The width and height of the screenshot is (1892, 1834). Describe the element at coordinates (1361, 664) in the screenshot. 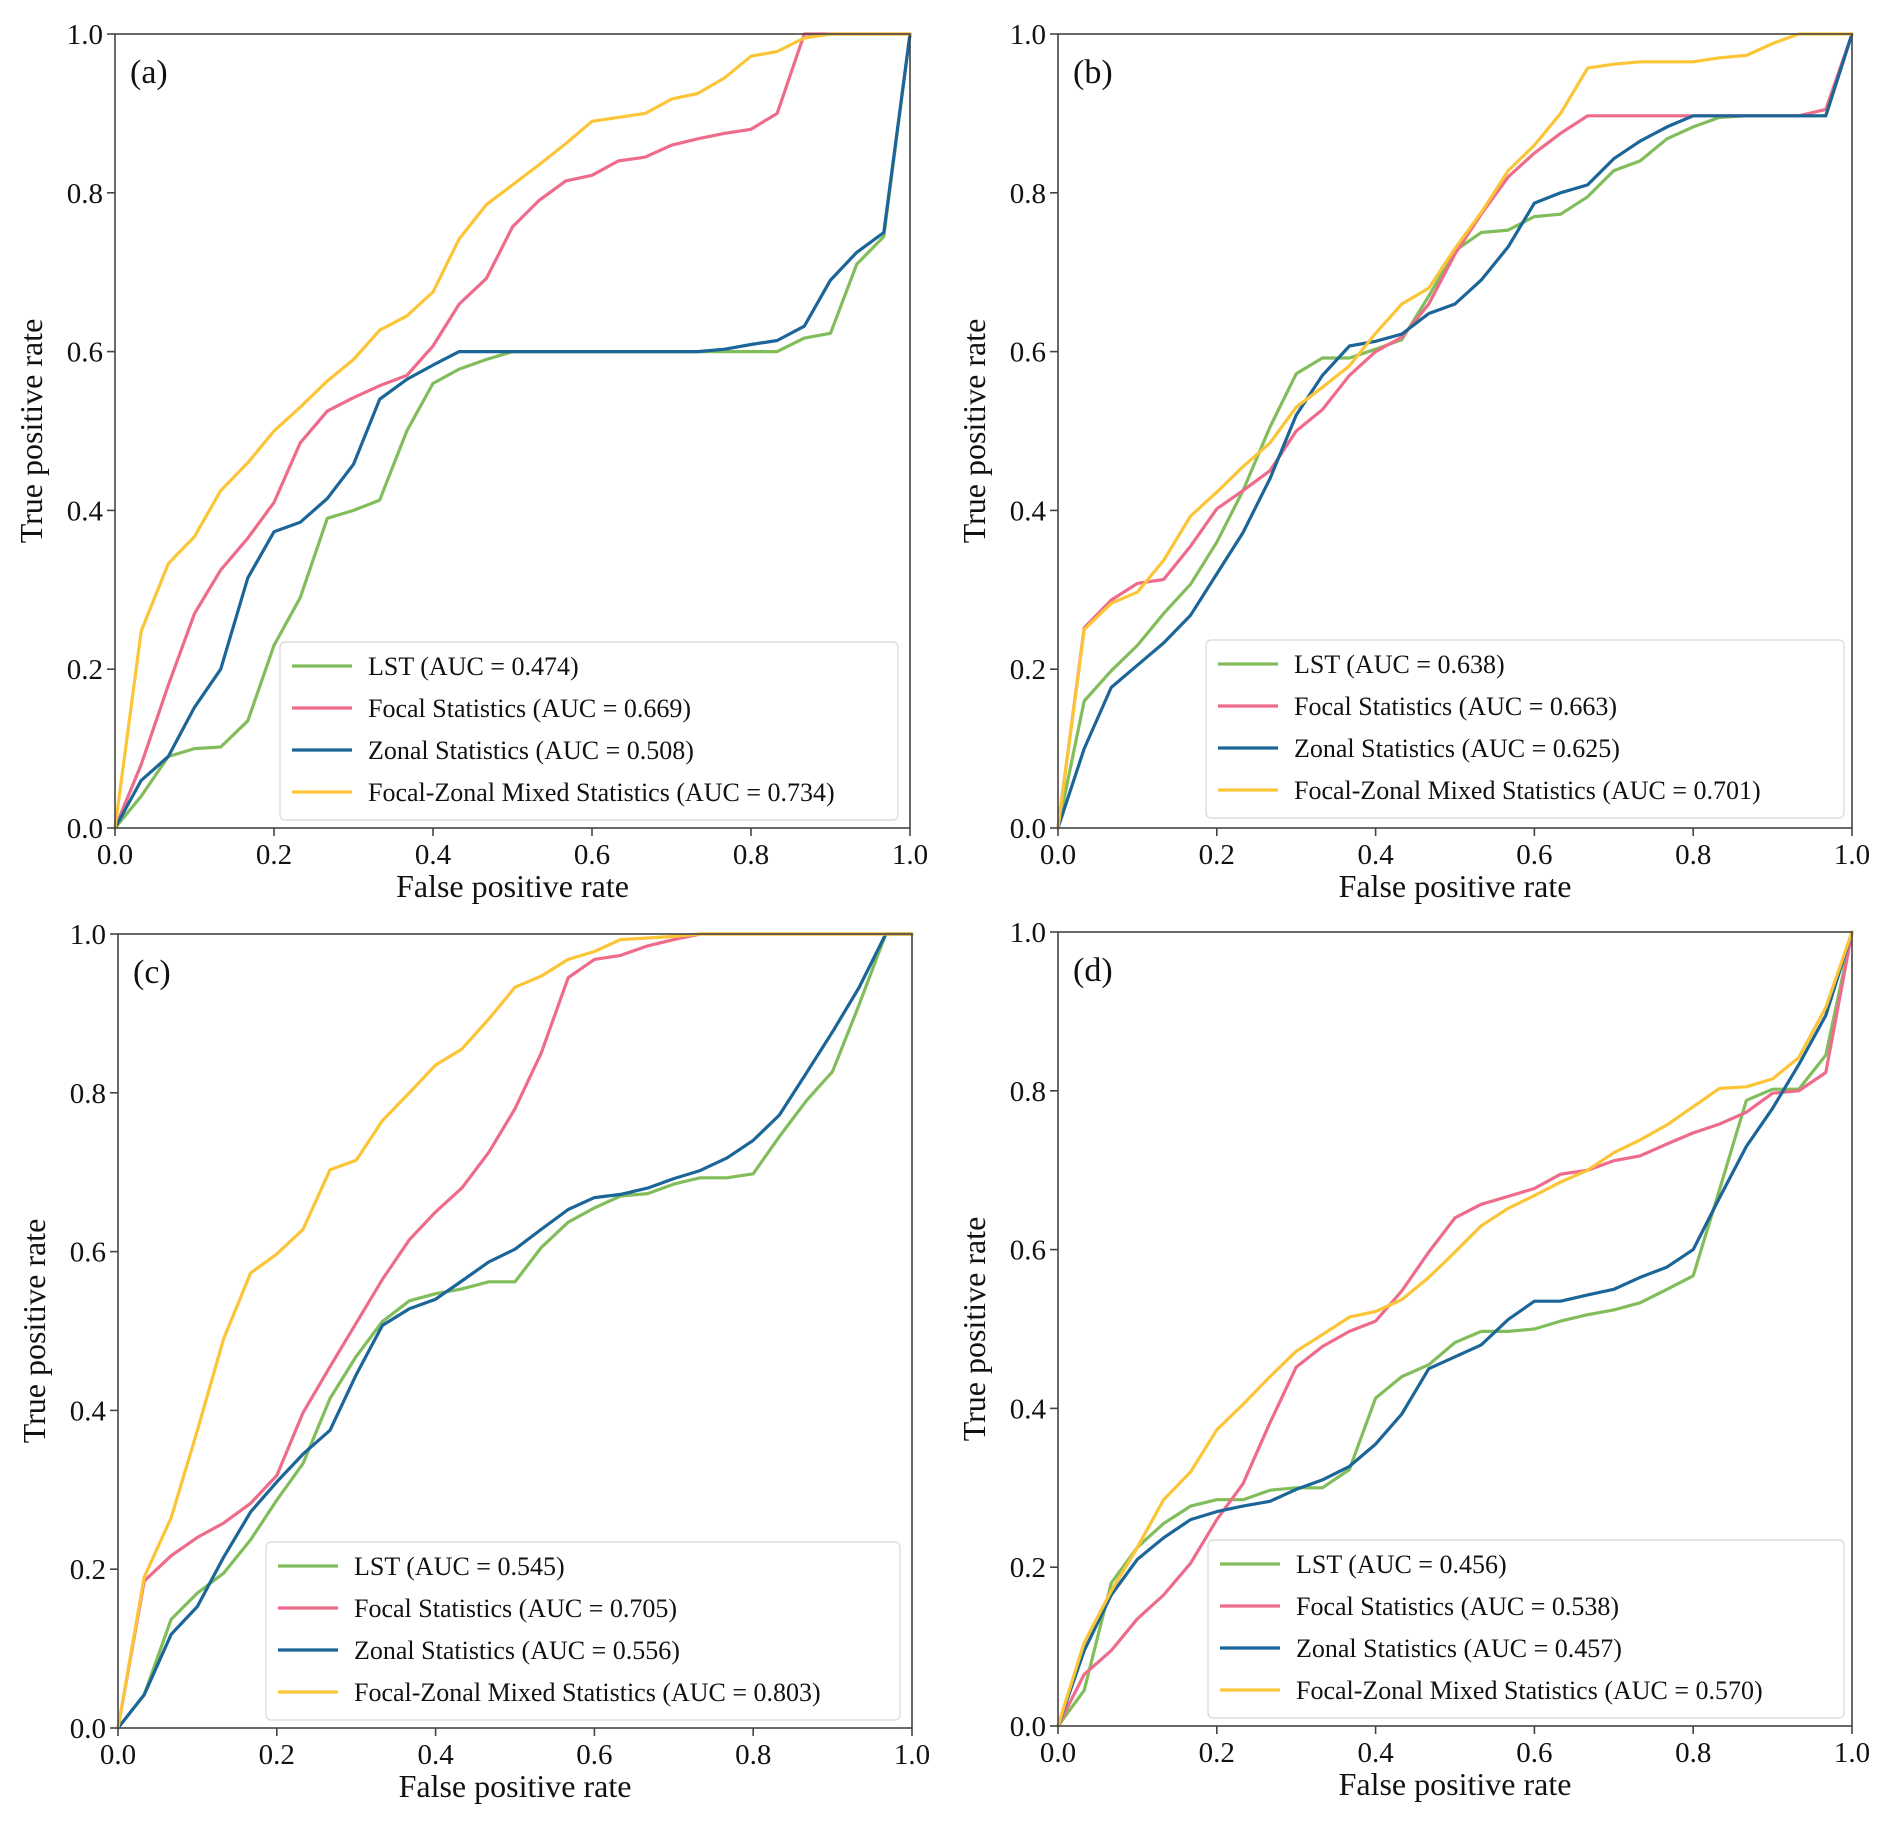

I see `legend-item: LST (AUC = 0.638)` at that location.